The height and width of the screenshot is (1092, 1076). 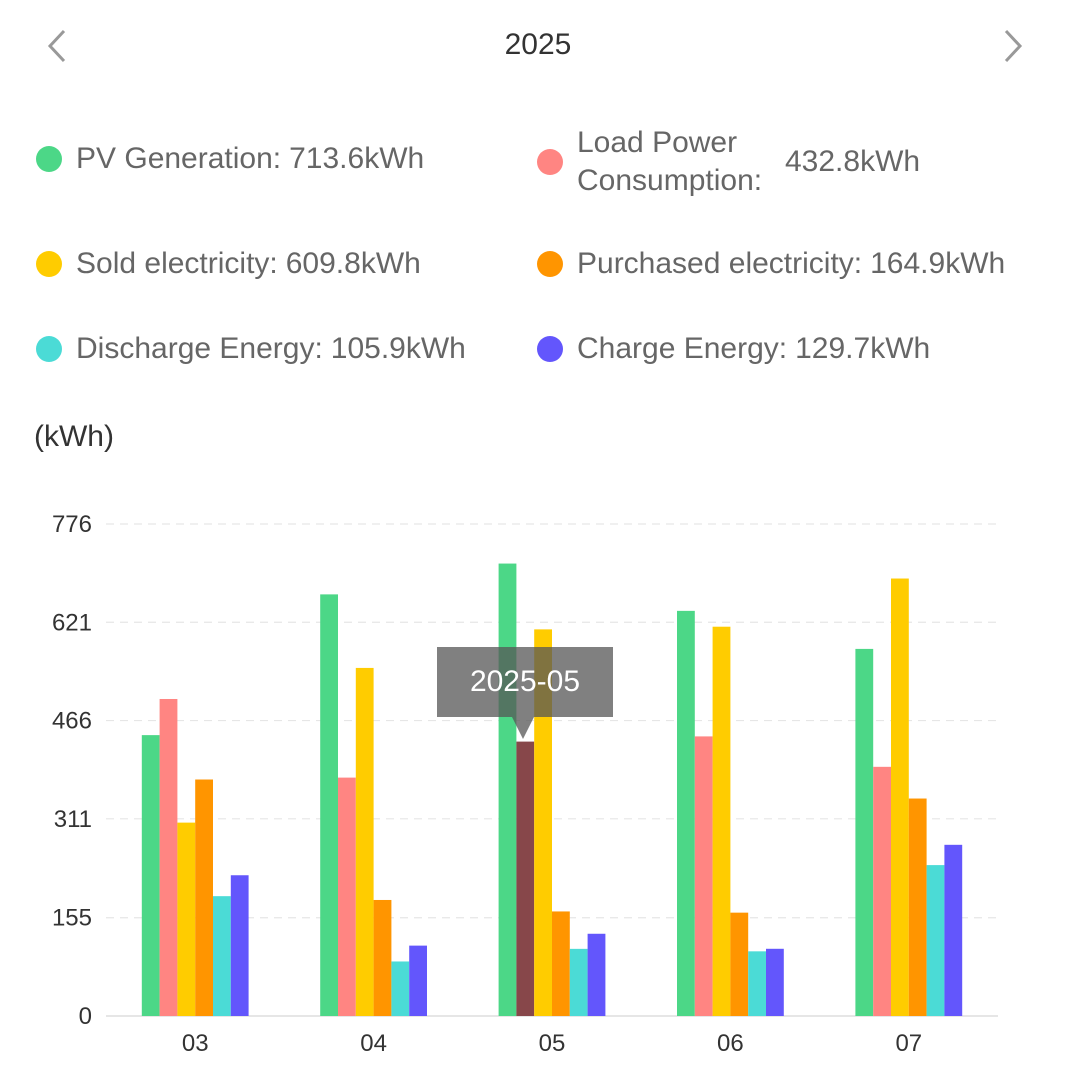 I want to click on legend-value: 164.9kWh, so click(x=938, y=263).